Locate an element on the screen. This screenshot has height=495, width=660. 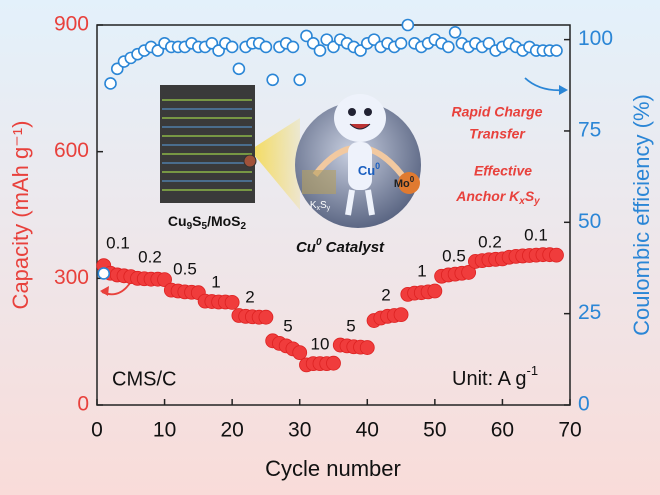
x-tick-label: 30 is located at coordinates (299, 430).